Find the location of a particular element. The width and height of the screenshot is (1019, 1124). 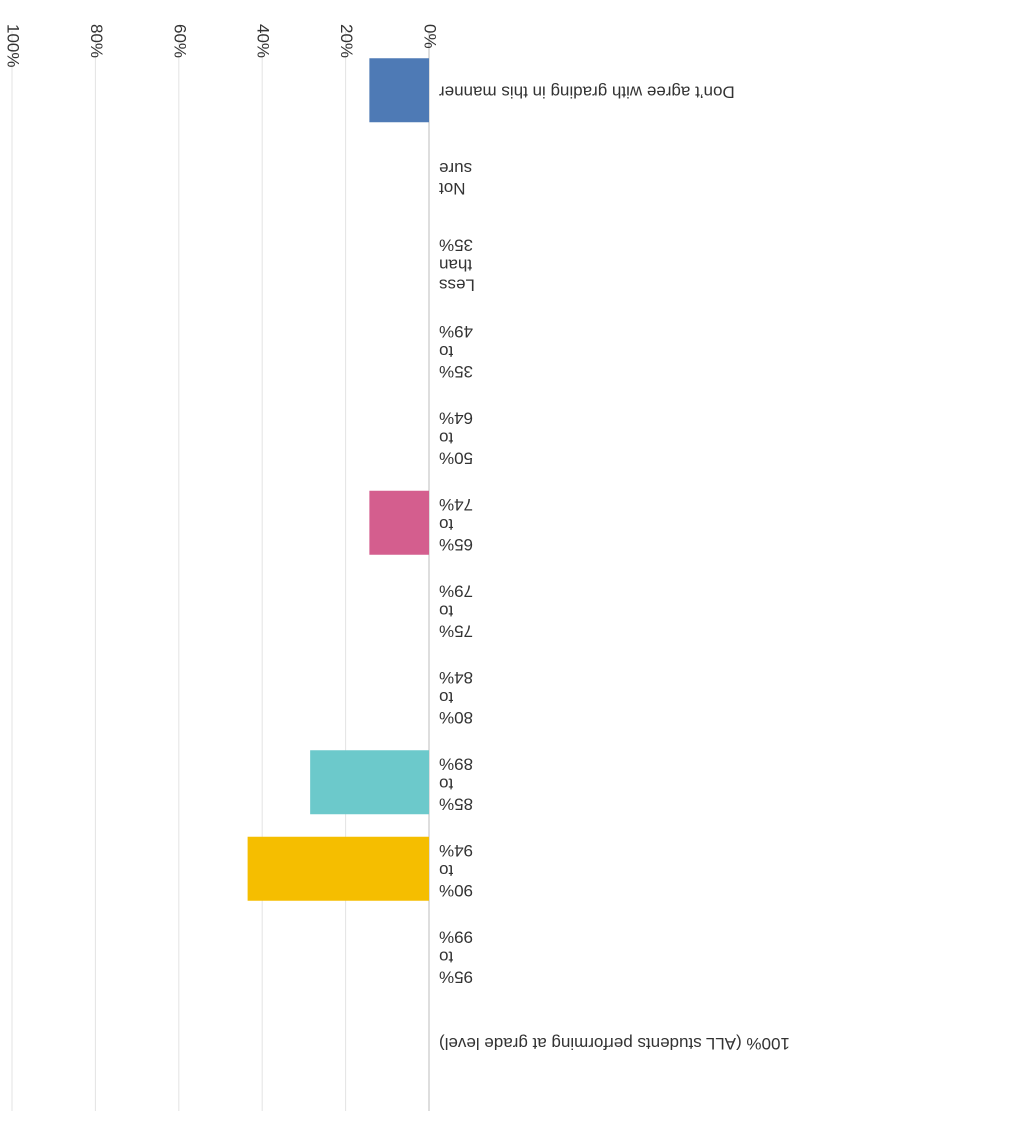

category-label: Notsure is located at coordinates (455, 177).